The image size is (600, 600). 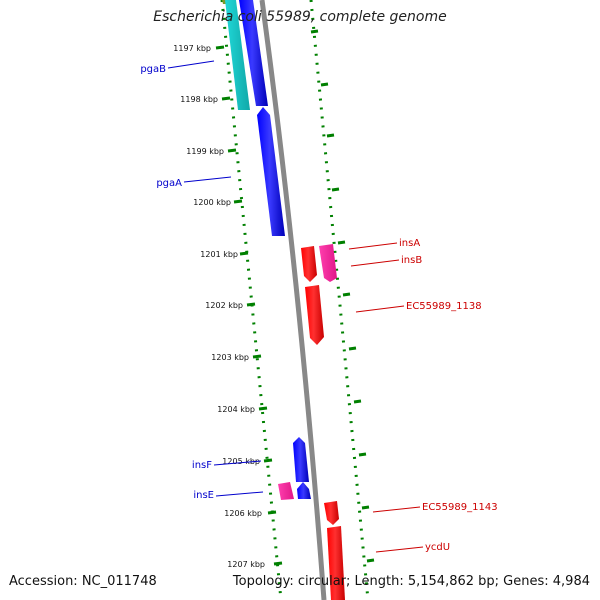 What do you see at coordinates (375, 263) in the screenshot?
I see `insB-leader` at bounding box center [375, 263].